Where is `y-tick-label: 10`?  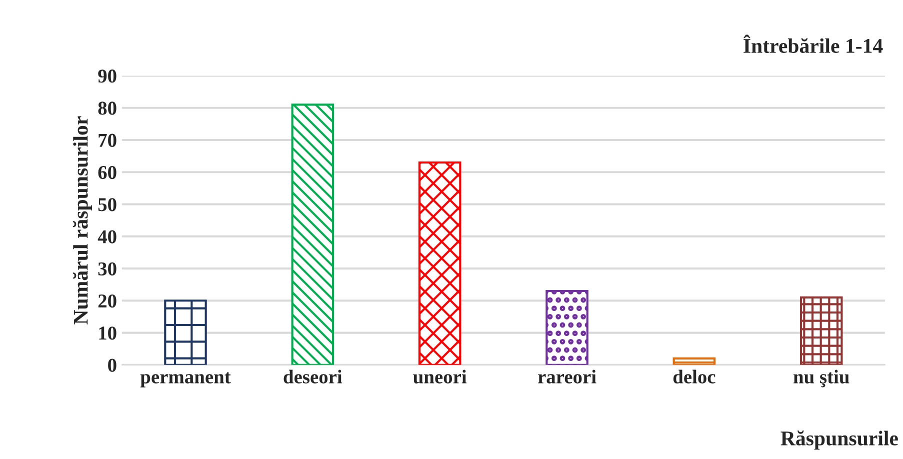 y-tick-label: 10 is located at coordinates (107, 333).